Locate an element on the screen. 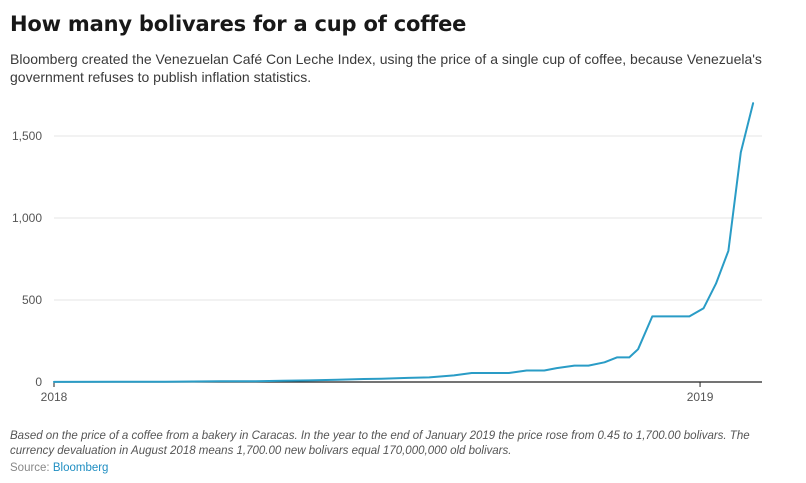  source-link: Bloomberg is located at coordinates (80, 468).